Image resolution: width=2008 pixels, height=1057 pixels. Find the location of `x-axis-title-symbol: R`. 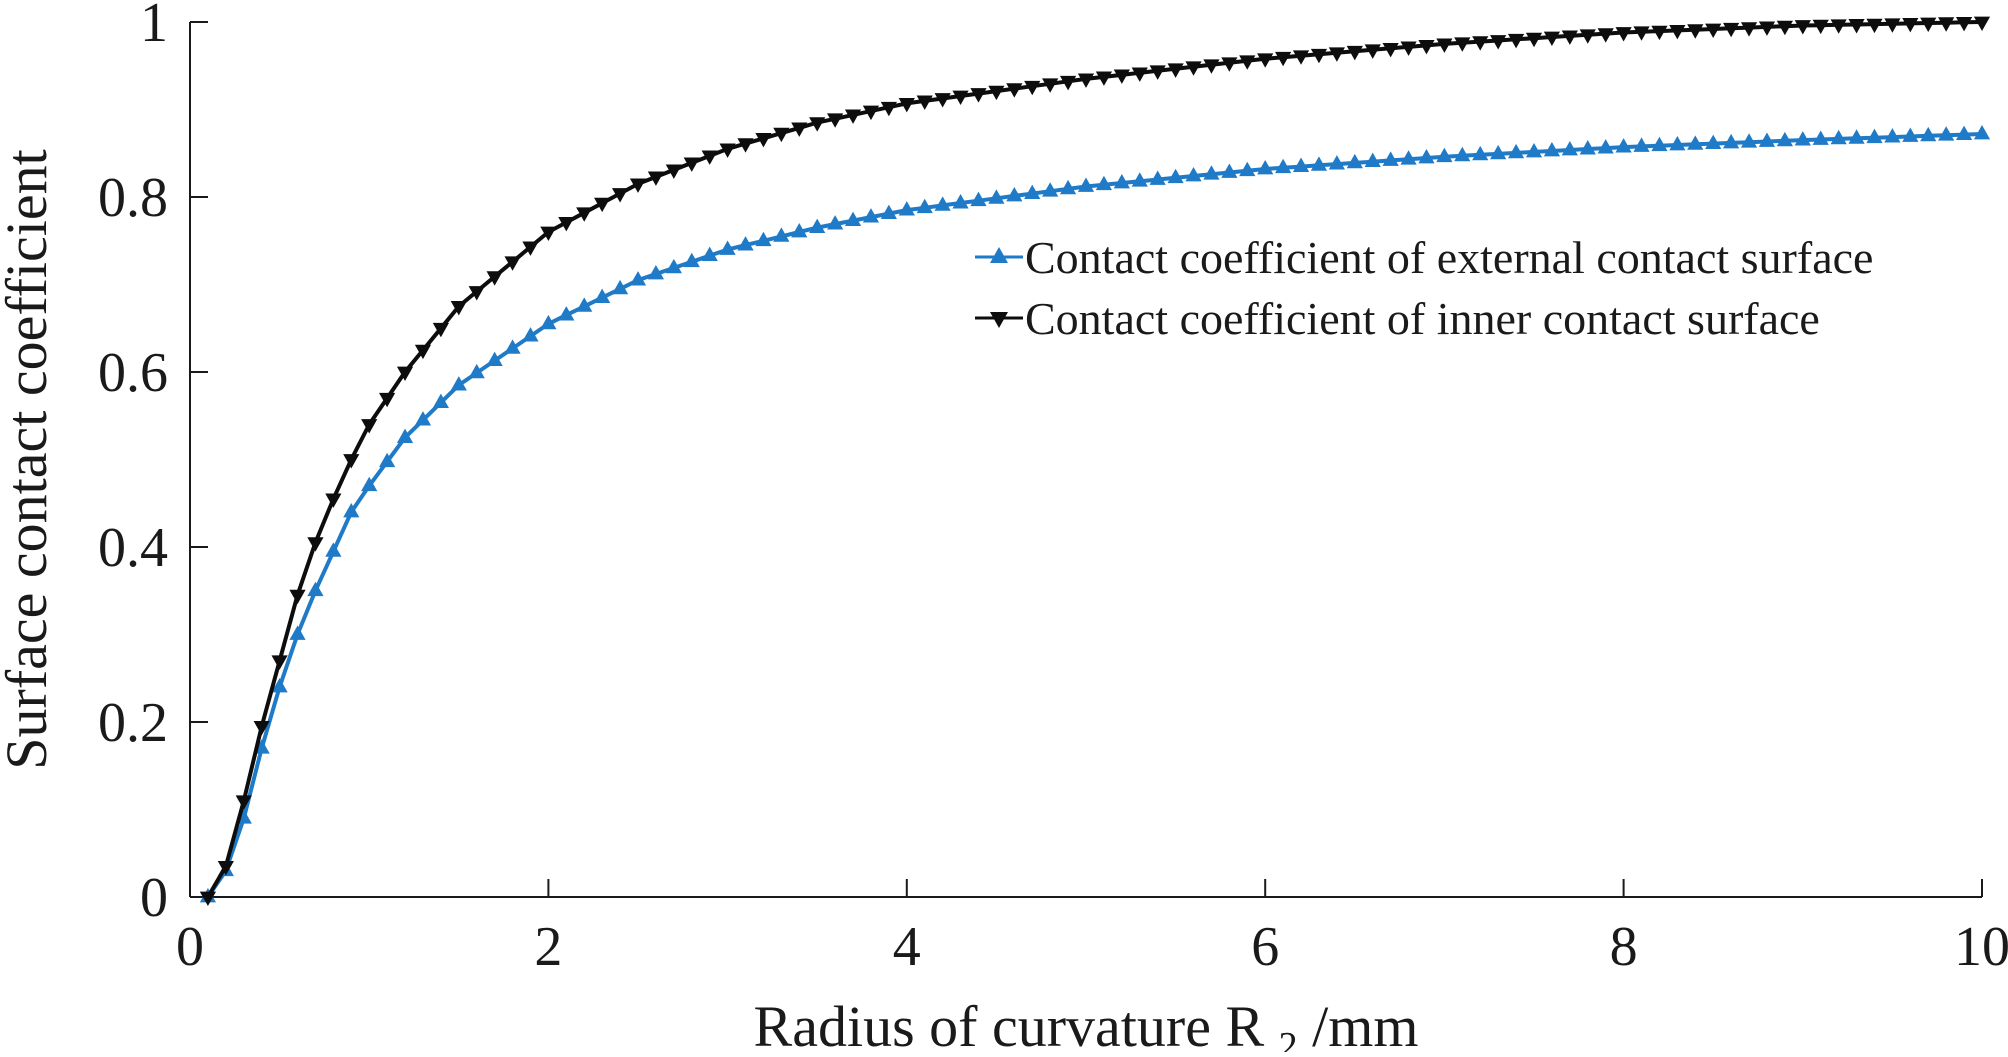

x-axis-title-symbol: R is located at coordinates (1244, 1023).